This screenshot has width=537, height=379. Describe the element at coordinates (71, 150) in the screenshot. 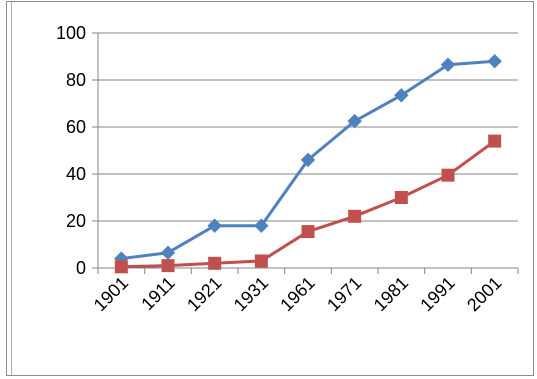

I see `y-axis-tick-labels: 0 20 40 60 80 100` at that location.